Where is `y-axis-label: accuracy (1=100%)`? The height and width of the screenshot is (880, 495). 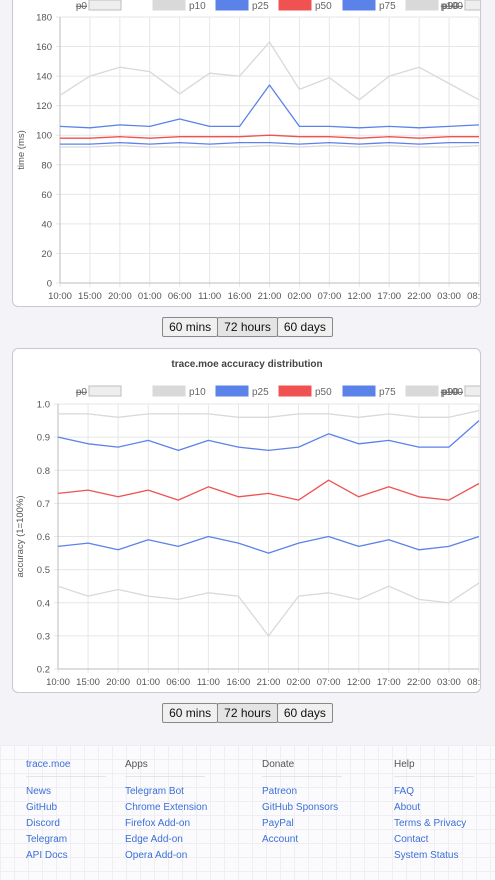 y-axis-label: accuracy (1=100%) is located at coordinates (20, 536).